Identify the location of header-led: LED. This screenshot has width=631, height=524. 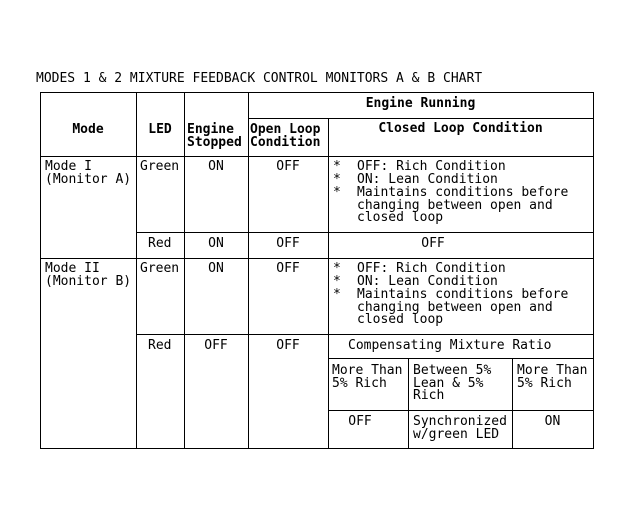
(160, 129).